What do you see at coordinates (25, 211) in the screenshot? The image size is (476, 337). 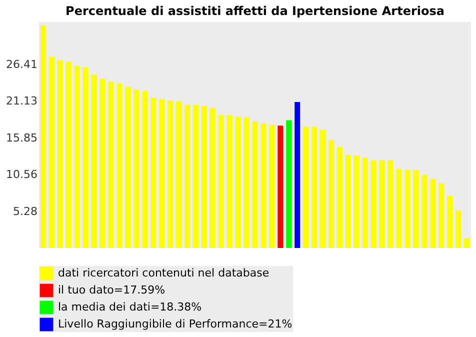 I see `y-tick-label: 5.28` at bounding box center [25, 211].